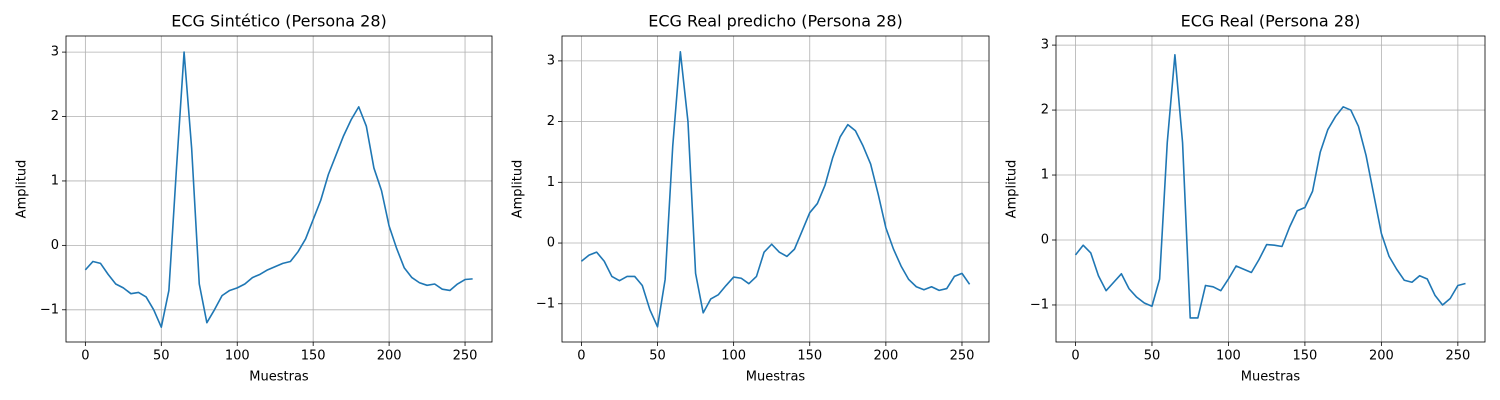 The height and width of the screenshot is (400, 1500). Describe the element at coordinates (279, 21) in the screenshot. I see `chart-title: ECG Sintético (Persona 28)` at that location.